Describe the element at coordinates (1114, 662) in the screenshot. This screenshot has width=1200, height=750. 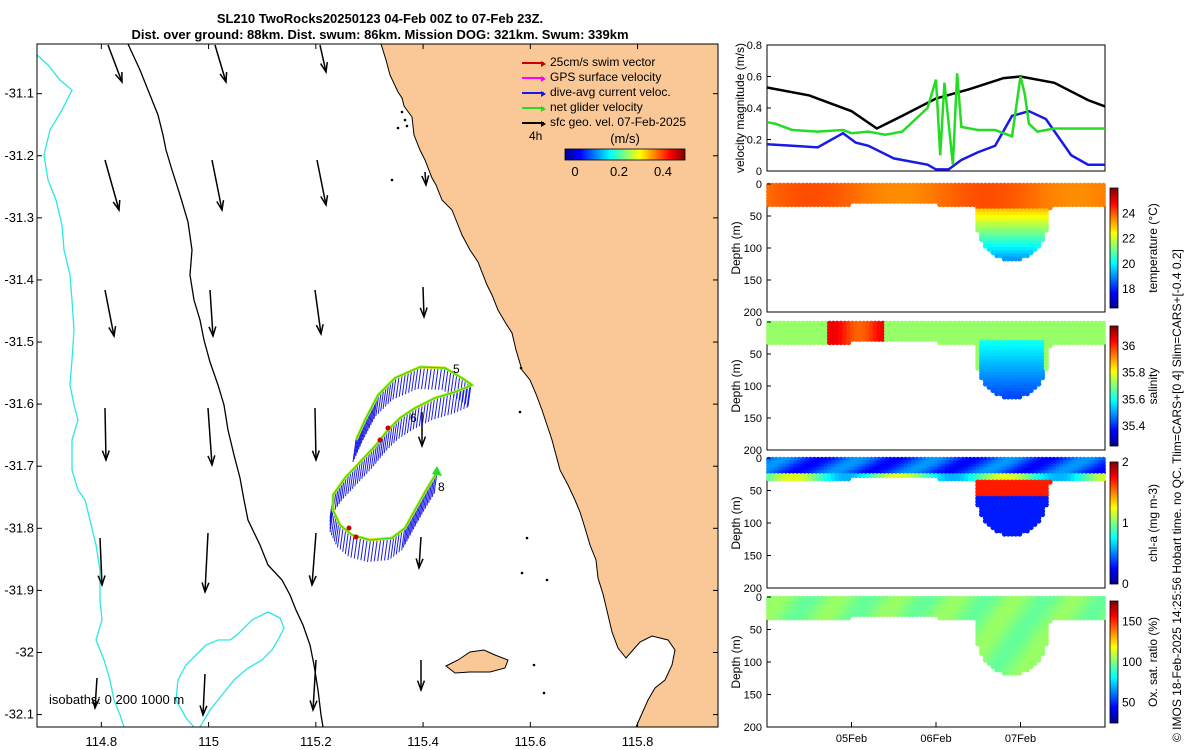
I see `section-colorbar` at that location.